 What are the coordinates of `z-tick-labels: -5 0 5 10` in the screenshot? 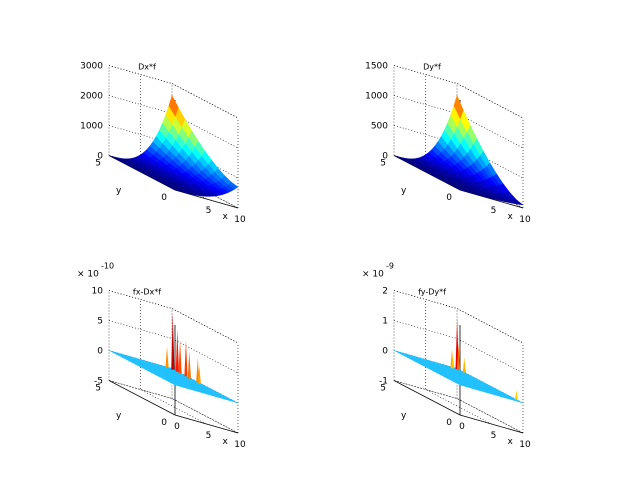 It's located at (98, 337).